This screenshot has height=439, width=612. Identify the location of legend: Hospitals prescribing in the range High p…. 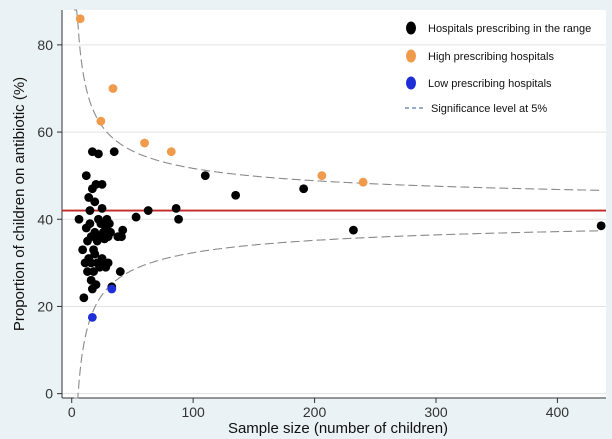
(498, 68).